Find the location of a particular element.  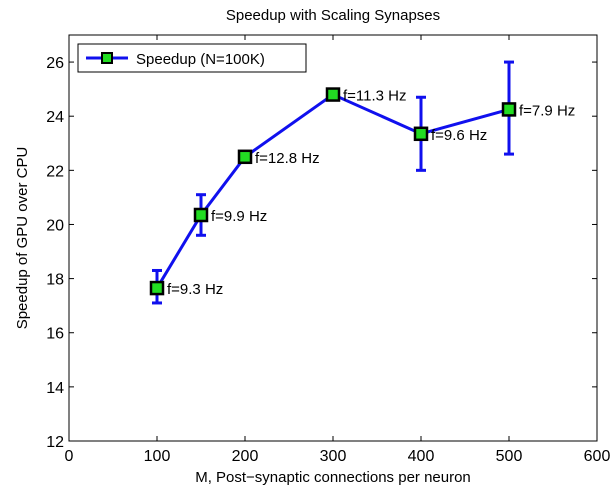

y-tick-label: 18 is located at coordinates (55, 280).